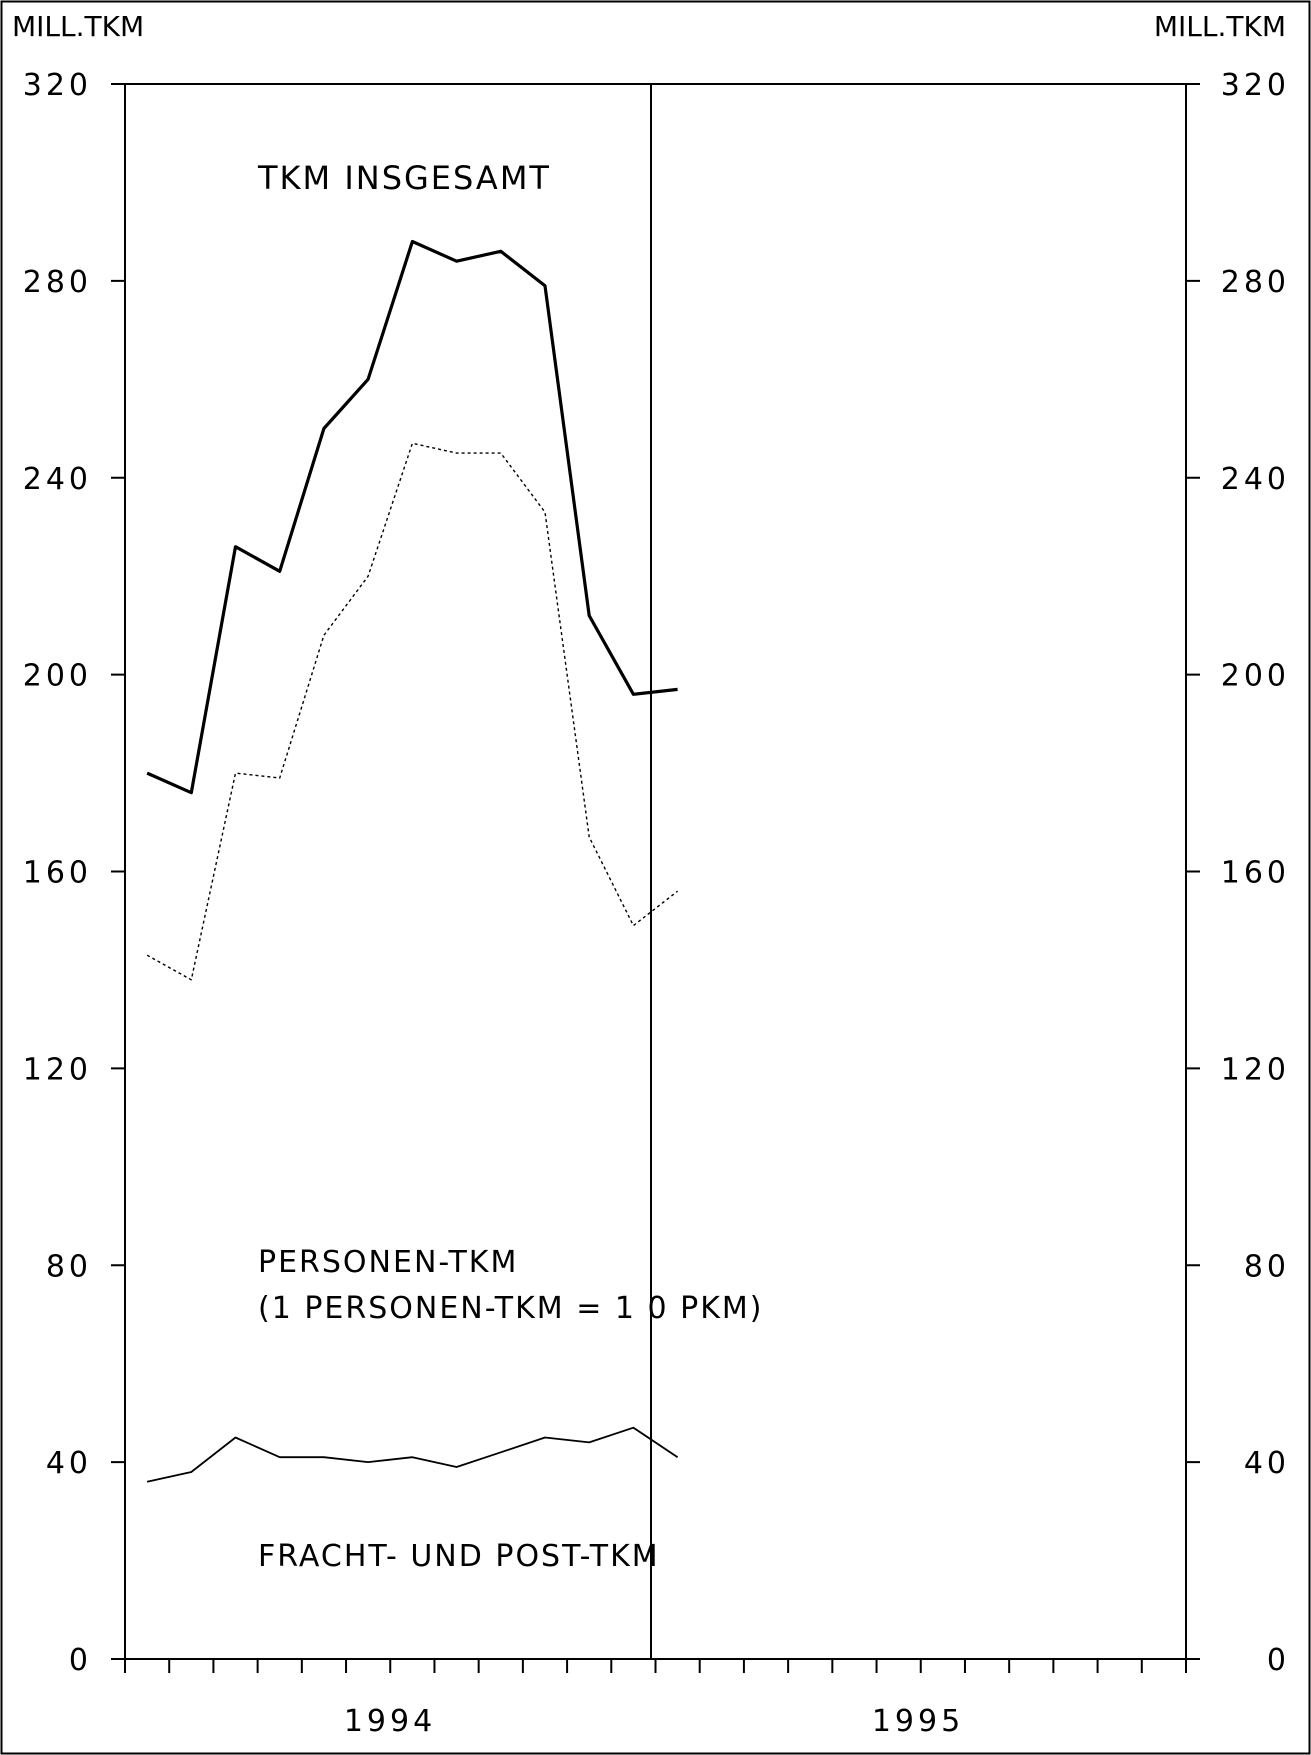  I want to click on y-tick-label-right: 320, so click(1255, 85).